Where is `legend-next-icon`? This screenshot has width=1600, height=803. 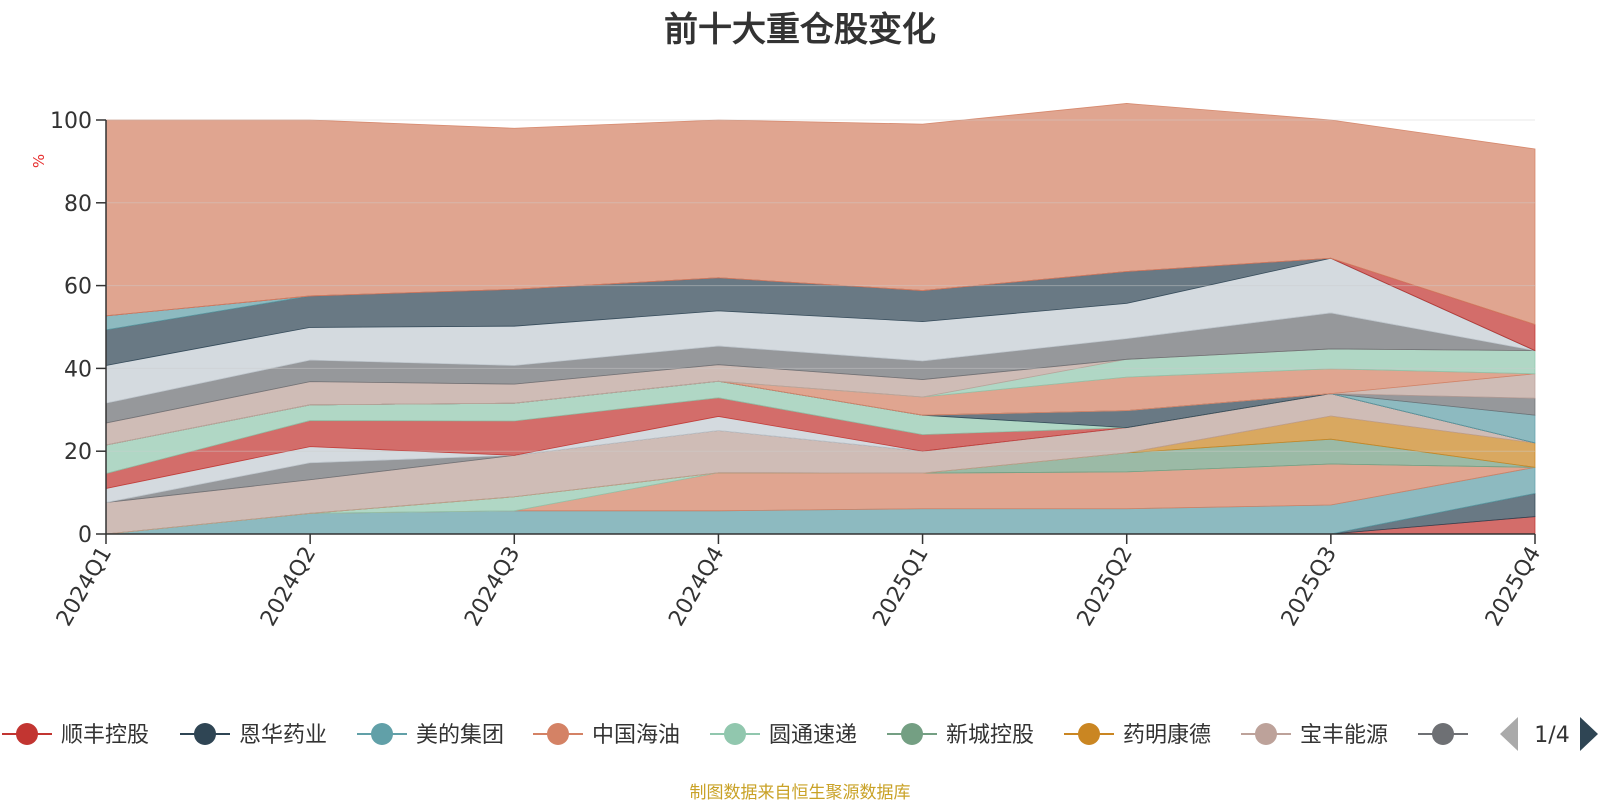 legend-next-icon is located at coordinates (1589, 734).